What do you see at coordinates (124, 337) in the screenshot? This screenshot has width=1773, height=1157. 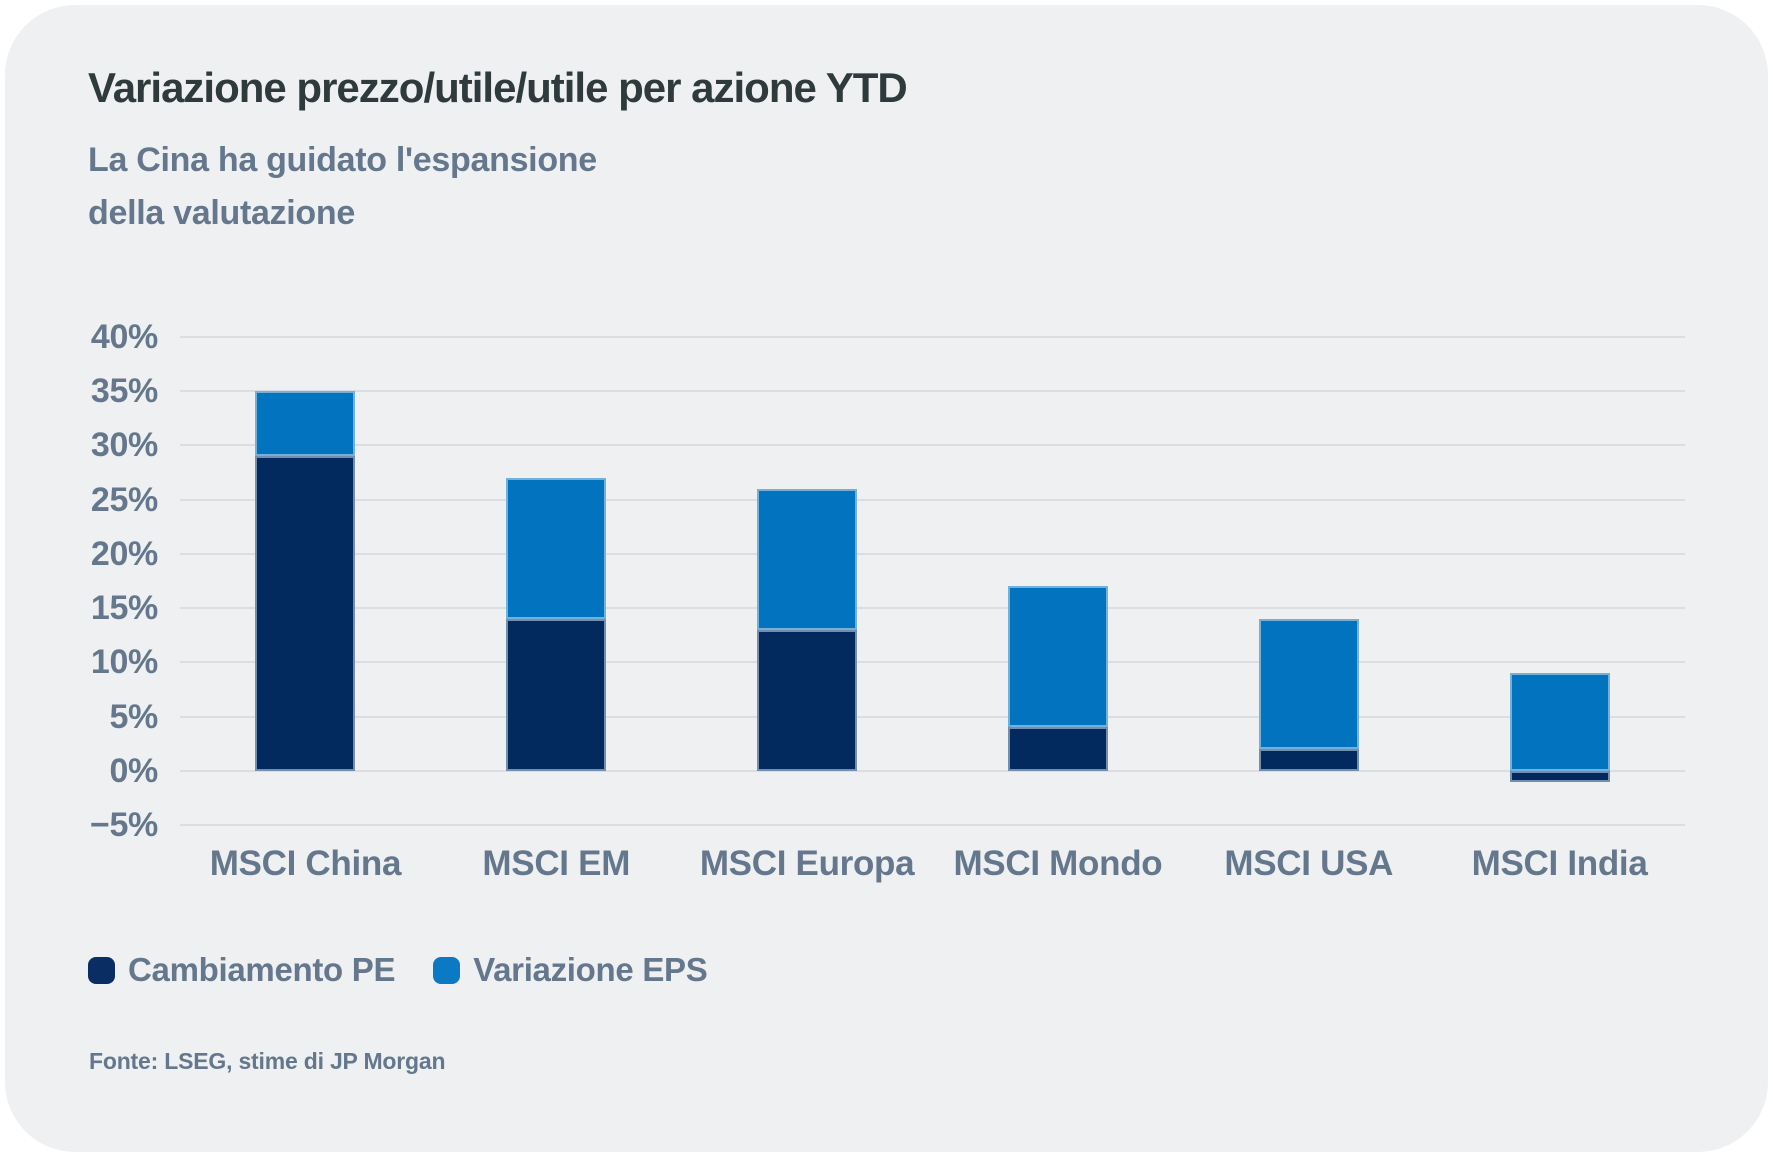 I see `y-axis-tick-label-40: 40%` at bounding box center [124, 337].